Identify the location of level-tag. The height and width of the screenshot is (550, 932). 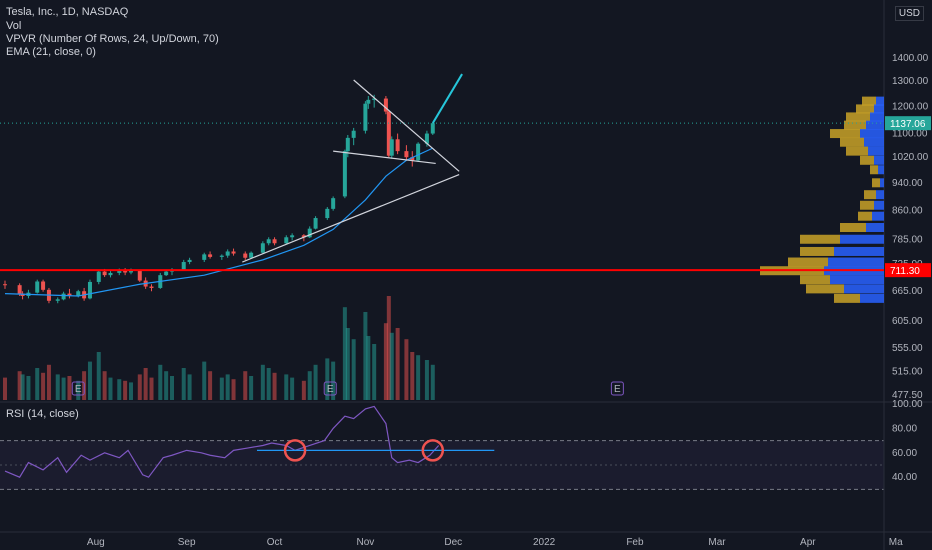
(908, 270).